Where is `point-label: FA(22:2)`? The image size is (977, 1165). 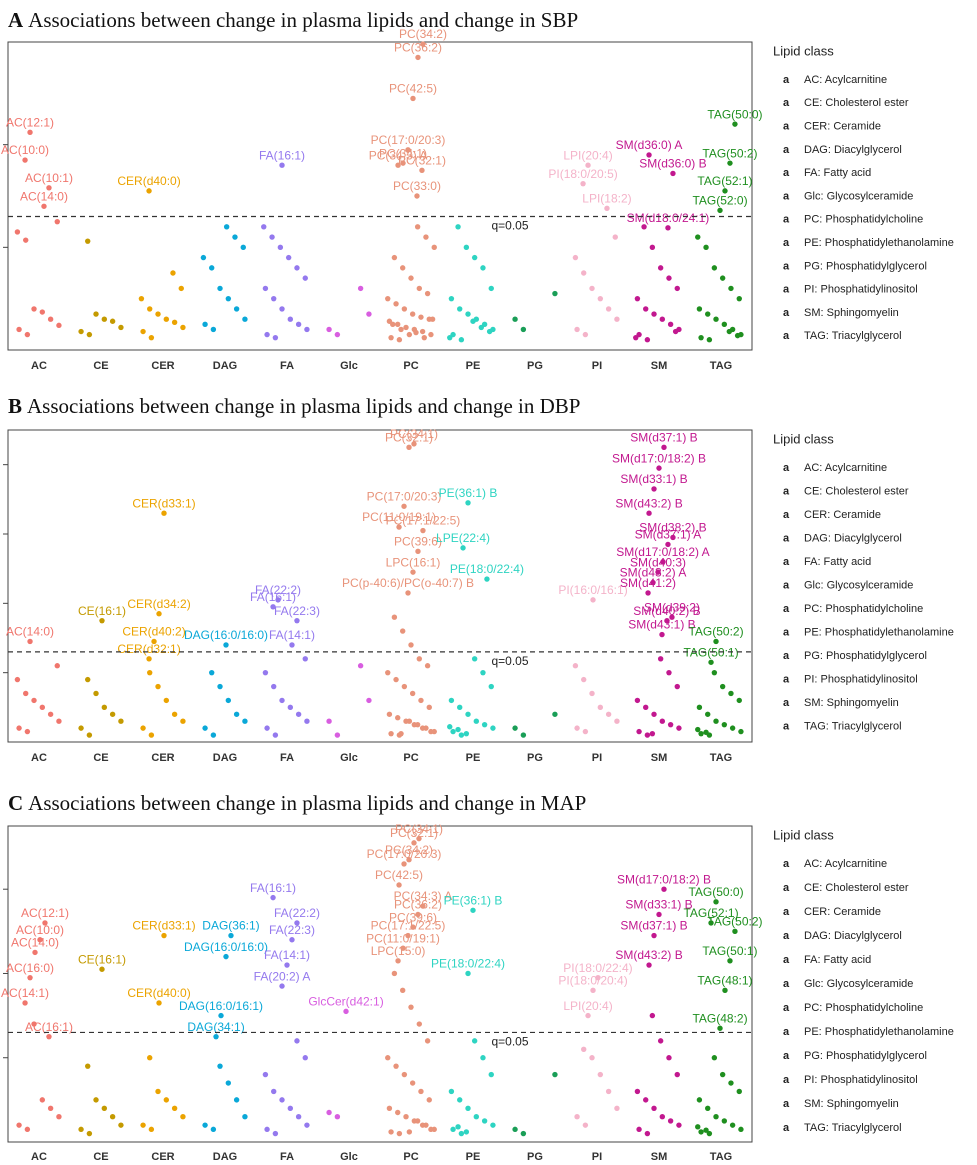
point-label: FA(22:2) is located at coordinates (297, 913).